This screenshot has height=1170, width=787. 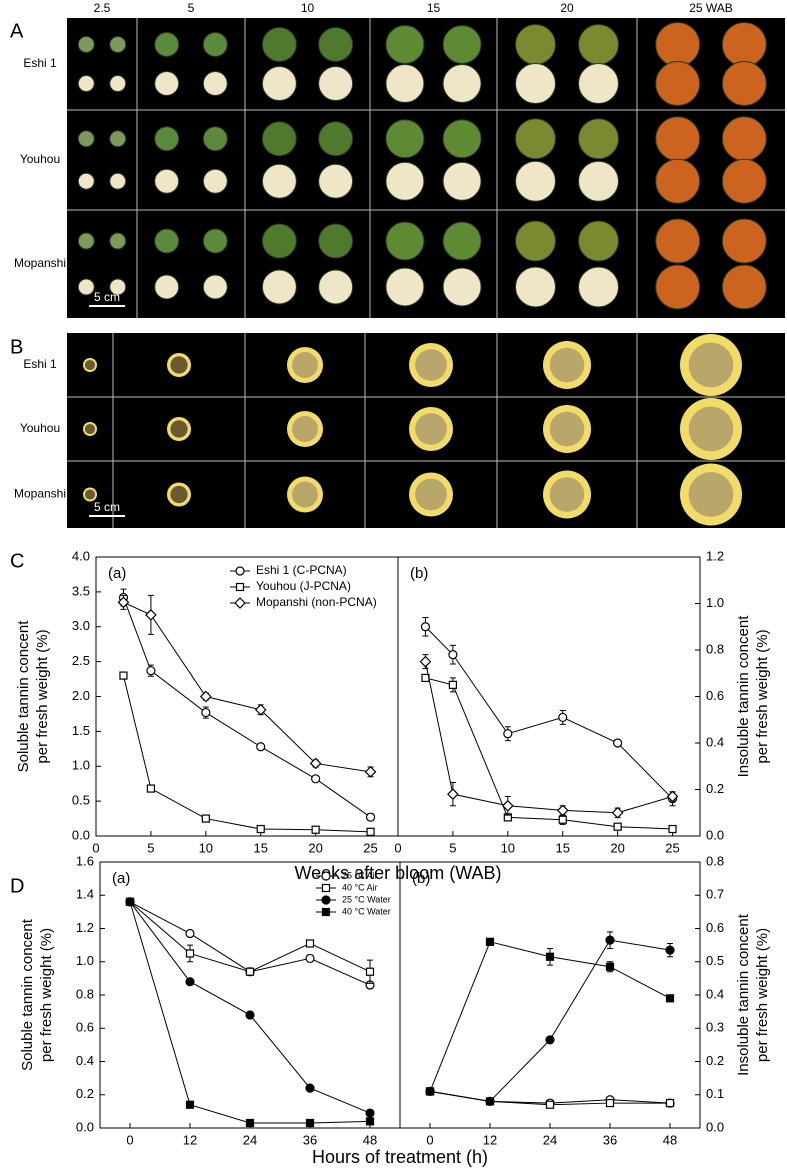 What do you see at coordinates (206, 847) in the screenshot?
I see `x-tick-label: 10` at bounding box center [206, 847].